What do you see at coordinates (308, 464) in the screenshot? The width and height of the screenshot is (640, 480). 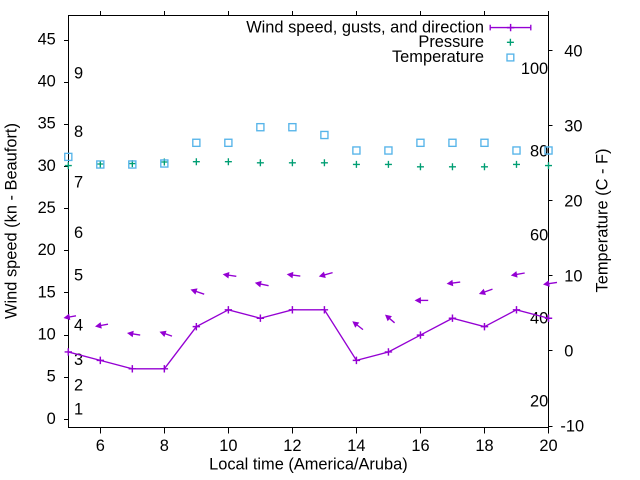 I see `svg-text: Local time (America/Aruba)` at bounding box center [308, 464].